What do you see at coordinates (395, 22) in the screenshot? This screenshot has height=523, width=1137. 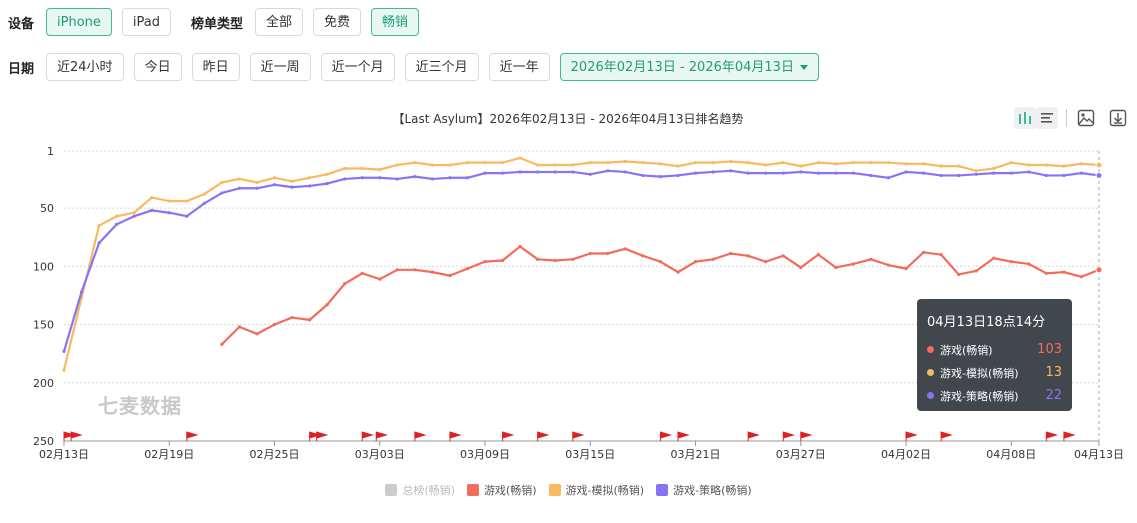 I see `chart-type-grossing-button: 畅销` at bounding box center [395, 22].